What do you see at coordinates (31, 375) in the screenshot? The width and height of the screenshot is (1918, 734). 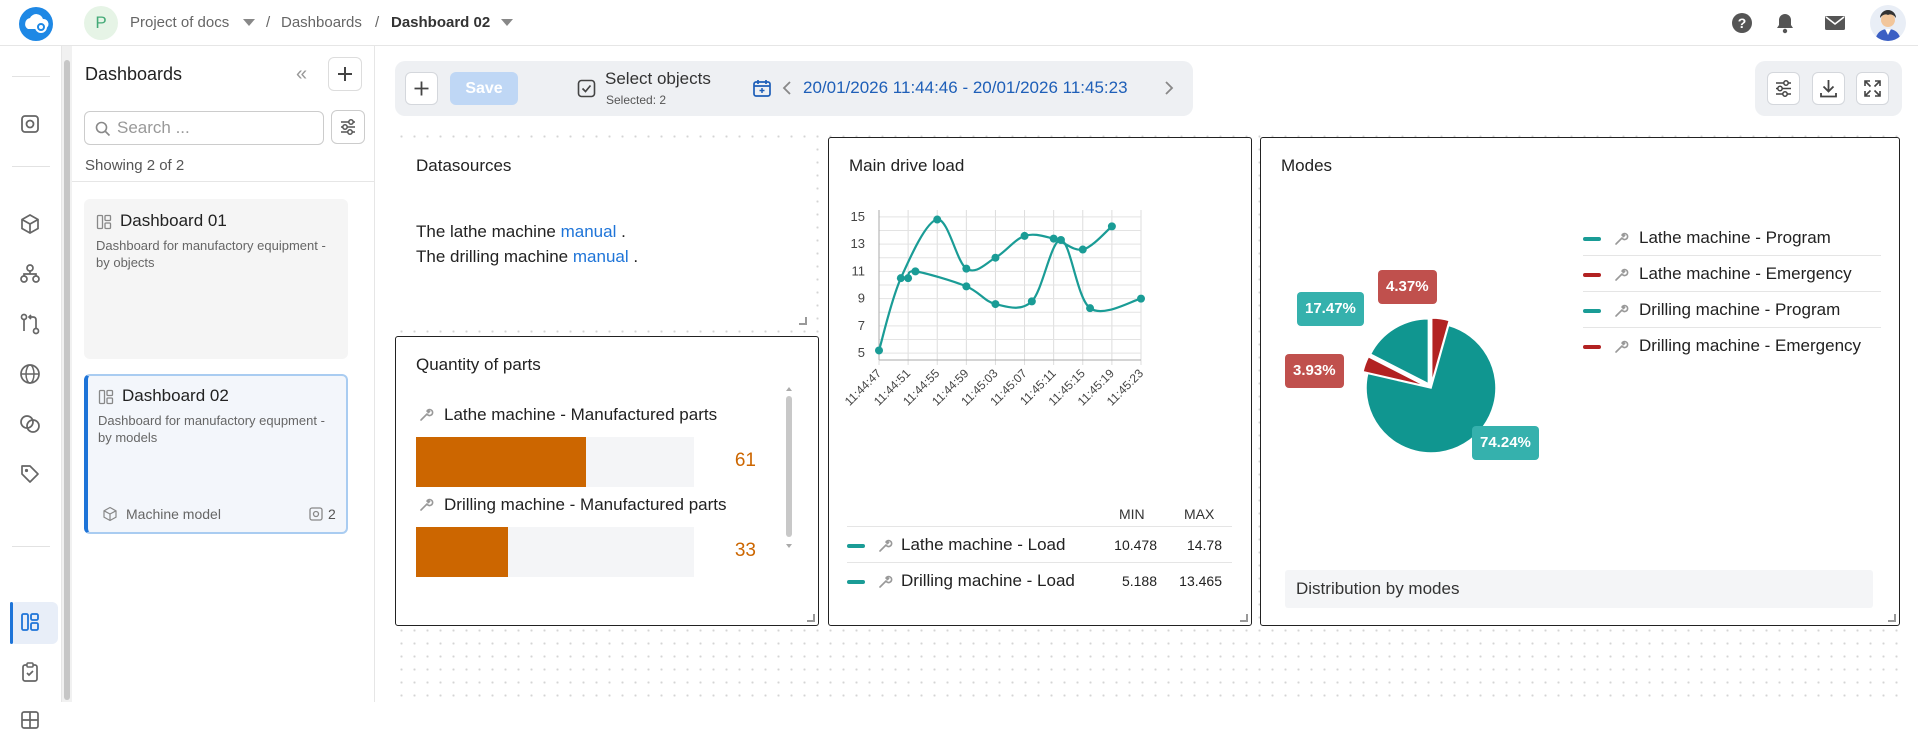 I see `rail-globe-icon` at bounding box center [31, 375].